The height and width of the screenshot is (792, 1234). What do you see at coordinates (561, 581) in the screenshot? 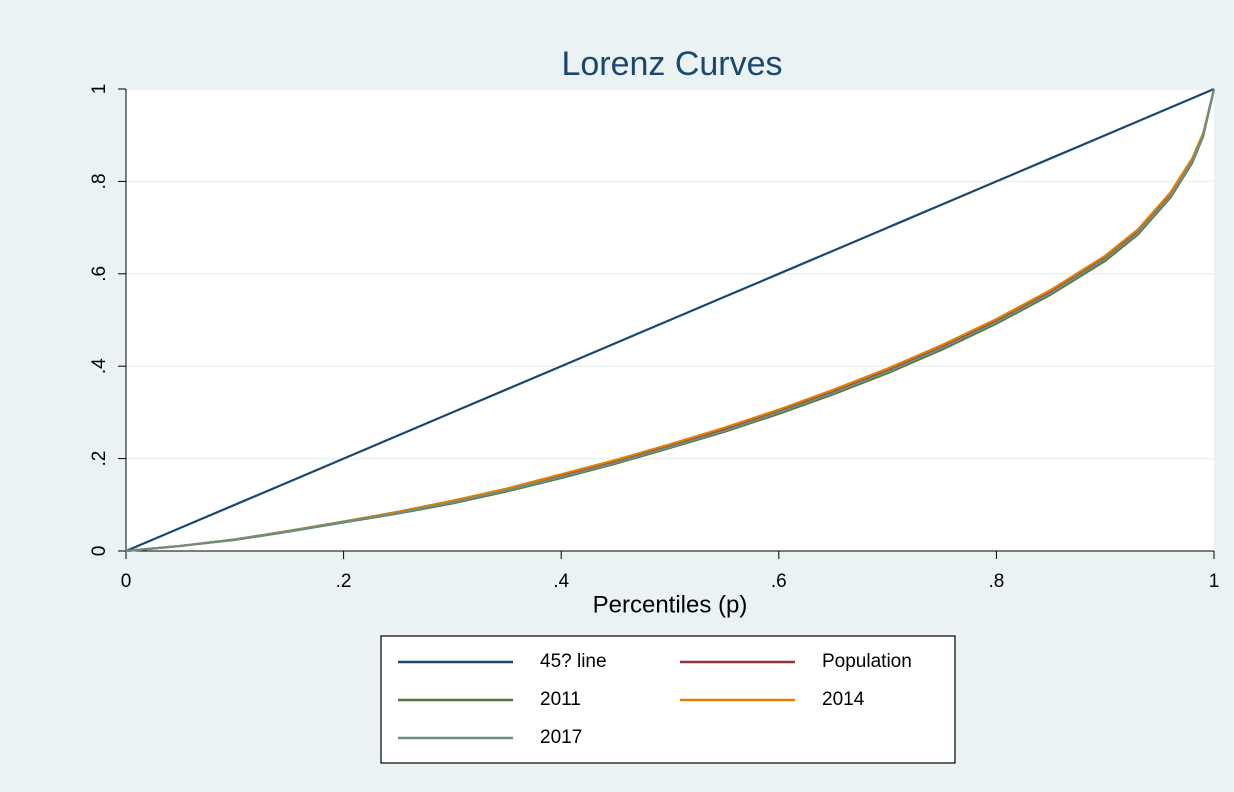
I see `x-tick-label: .4` at bounding box center [561, 581].